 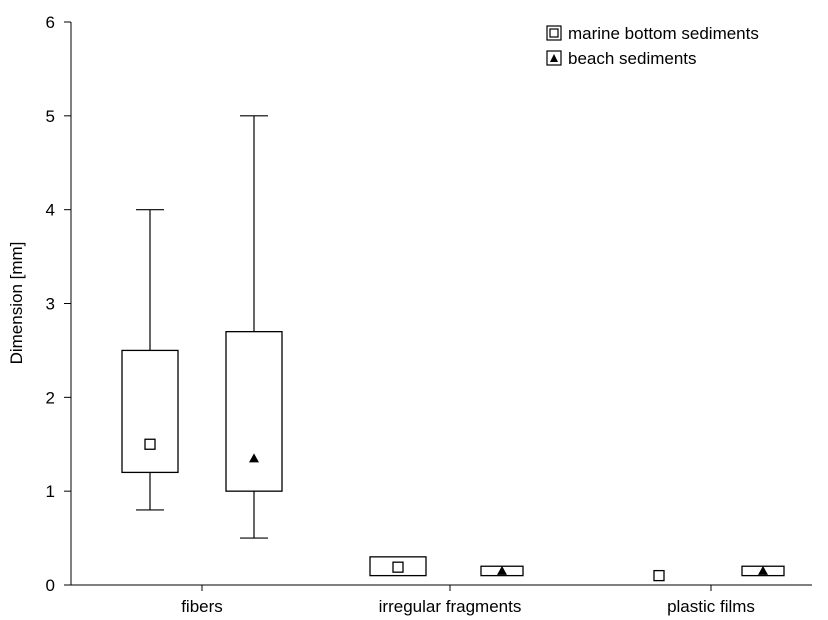 I want to click on y-ticks: 0 1 2 3 4 5 6, so click(x=58, y=304).